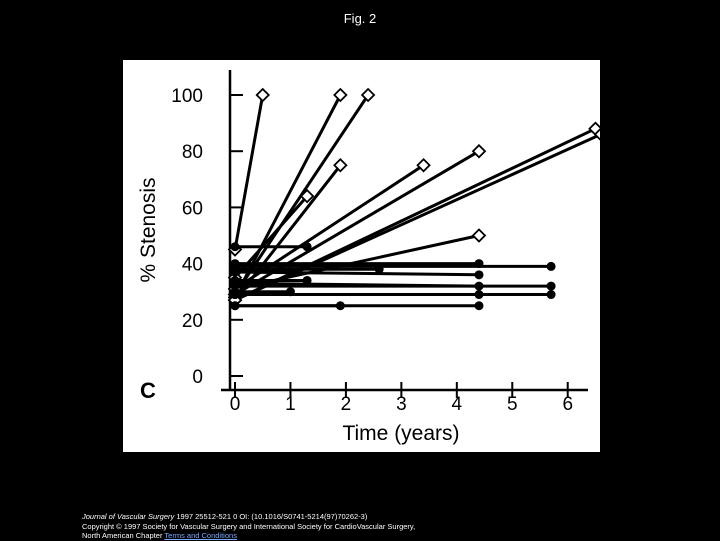  Describe the element at coordinates (235, 404) in the screenshot. I see `x-tick-label: 0` at that location.